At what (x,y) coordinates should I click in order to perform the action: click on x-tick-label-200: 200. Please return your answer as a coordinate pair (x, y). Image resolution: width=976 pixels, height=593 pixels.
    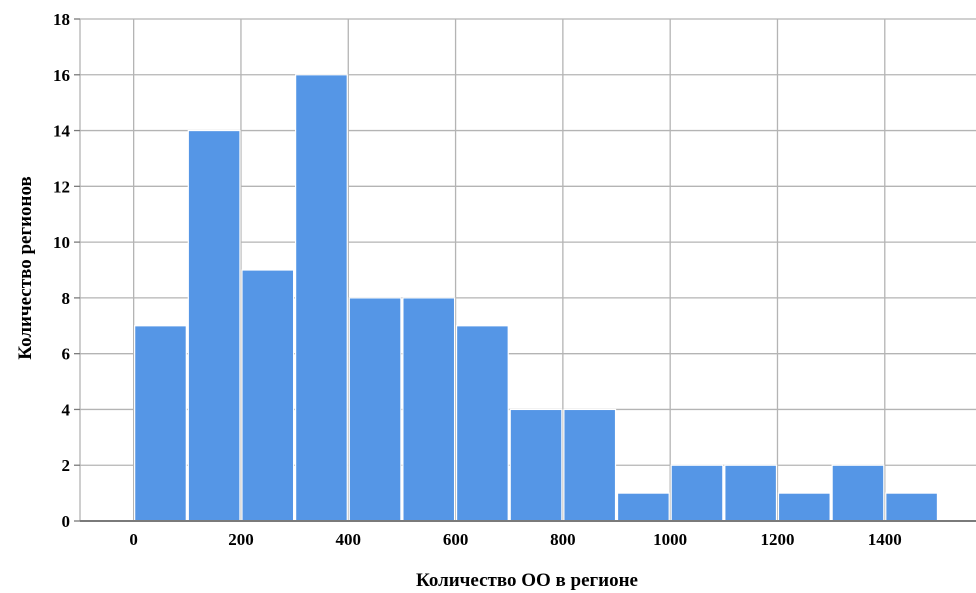
    Looking at the image, I should click on (241, 539).